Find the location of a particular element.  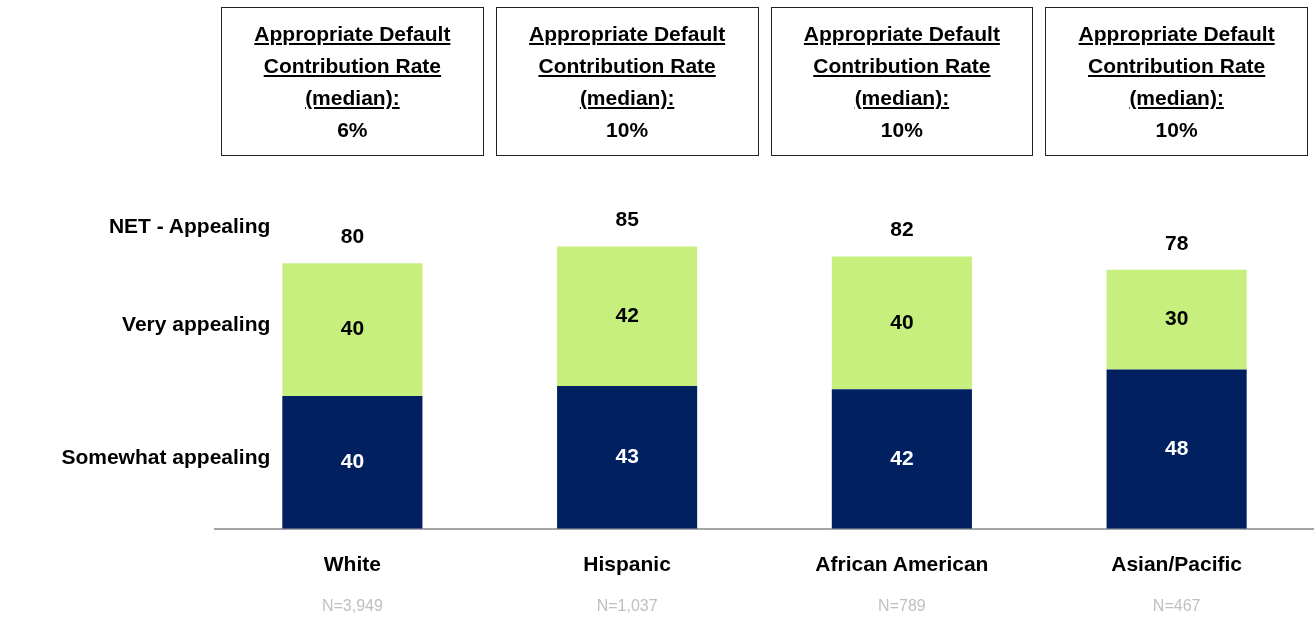

x-tick-label: Hispanic is located at coordinates (627, 564).